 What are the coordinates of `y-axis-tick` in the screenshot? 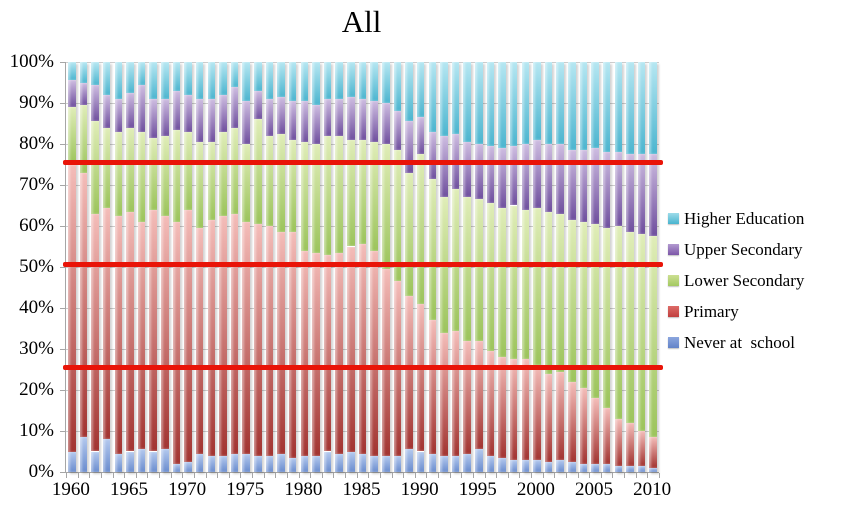 It's located at (63, 144).